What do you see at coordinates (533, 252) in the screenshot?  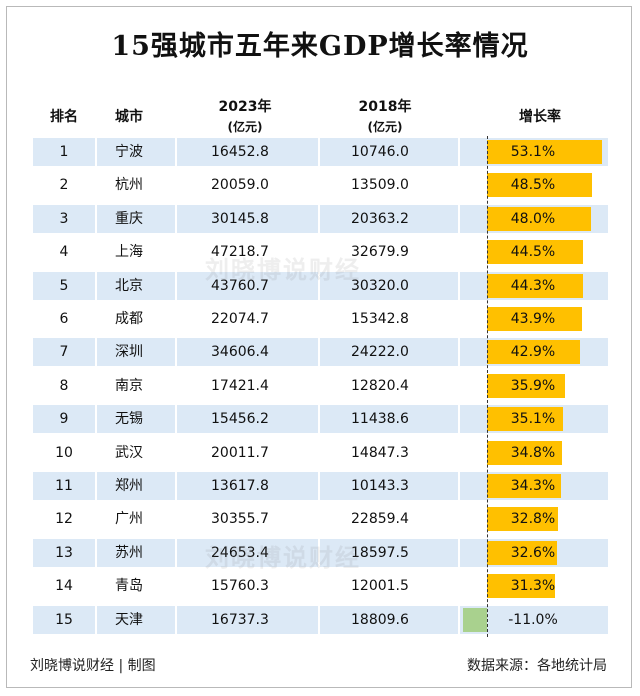 I see `growth-label: 44.5%` at bounding box center [533, 252].